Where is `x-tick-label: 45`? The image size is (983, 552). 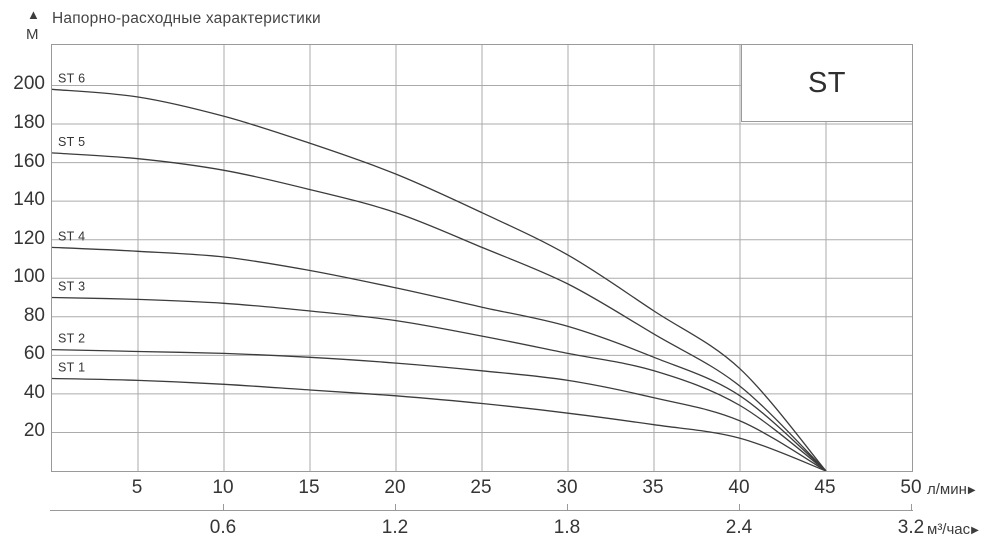 x-tick-label: 45 is located at coordinates (825, 487).